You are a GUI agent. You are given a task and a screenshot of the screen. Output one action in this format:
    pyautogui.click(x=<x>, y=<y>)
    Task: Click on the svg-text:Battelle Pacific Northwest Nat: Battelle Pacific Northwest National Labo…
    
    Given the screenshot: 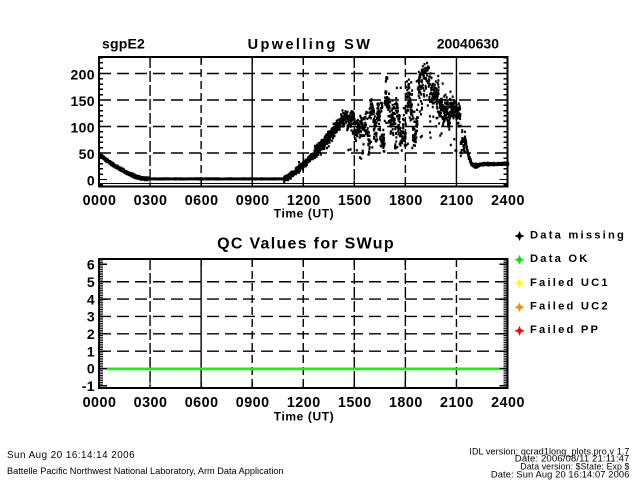 What is the action you would take?
    pyautogui.click(x=145, y=471)
    